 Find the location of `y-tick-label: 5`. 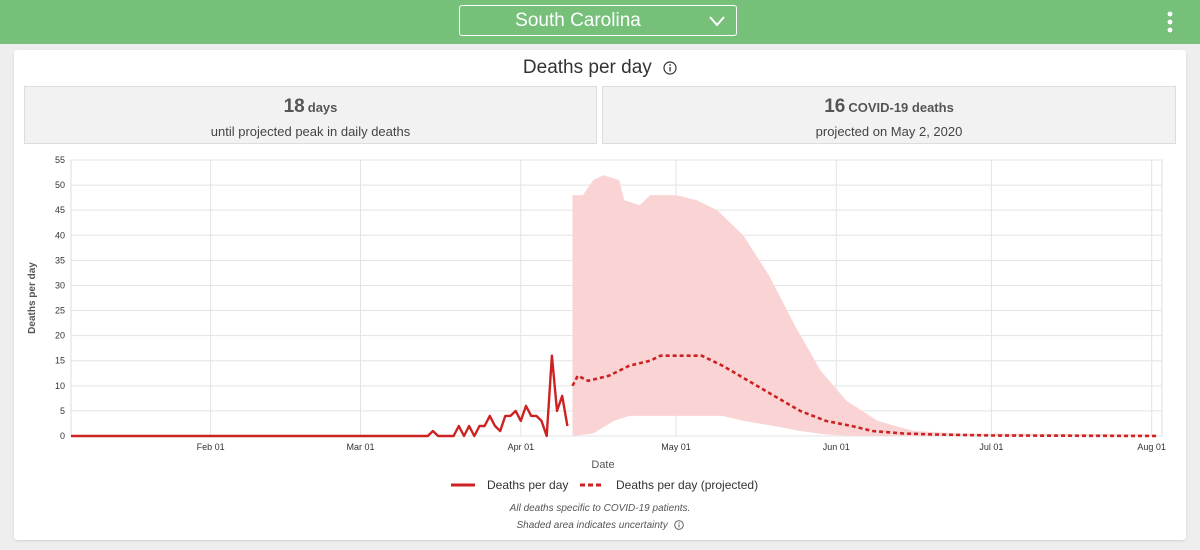

y-tick-label: 5 is located at coordinates (62, 411).